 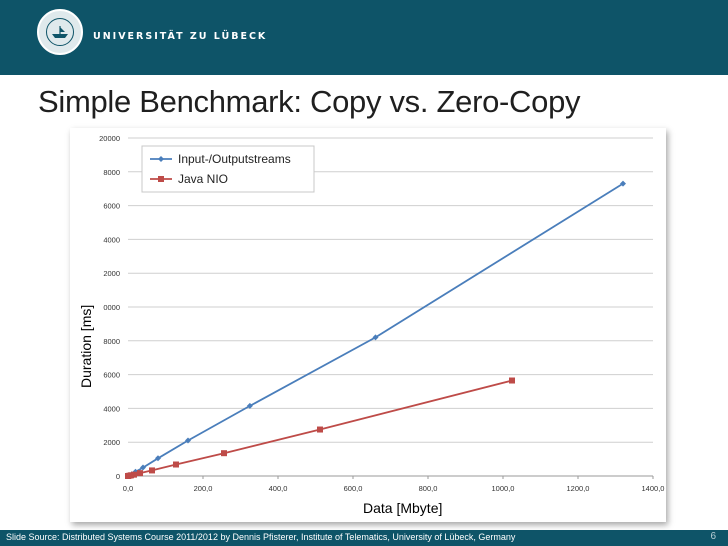 I want to click on y-tick-label: 0000, so click(x=111, y=307).